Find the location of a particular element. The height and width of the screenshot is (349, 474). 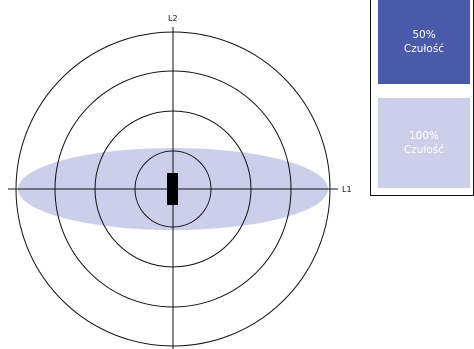

sensor-block is located at coordinates (172, 189).